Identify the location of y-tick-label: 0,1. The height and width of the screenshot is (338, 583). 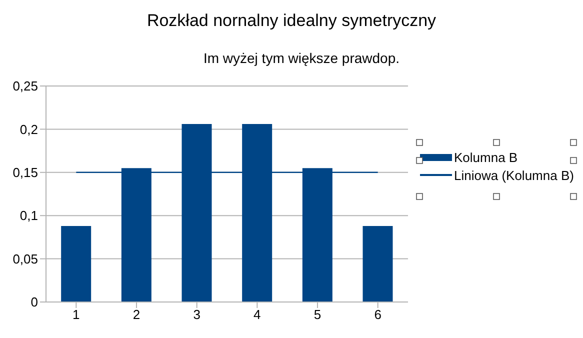
(29, 216).